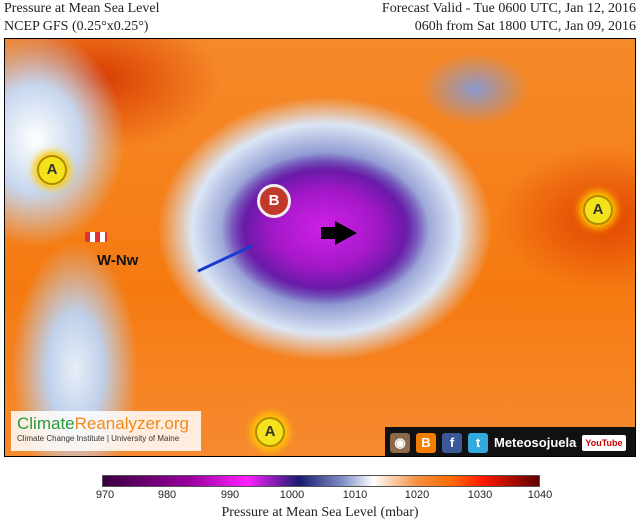 Image resolution: width=640 pixels, height=528 pixels. I want to click on wind-direction-label: W-Nw, so click(118, 260).